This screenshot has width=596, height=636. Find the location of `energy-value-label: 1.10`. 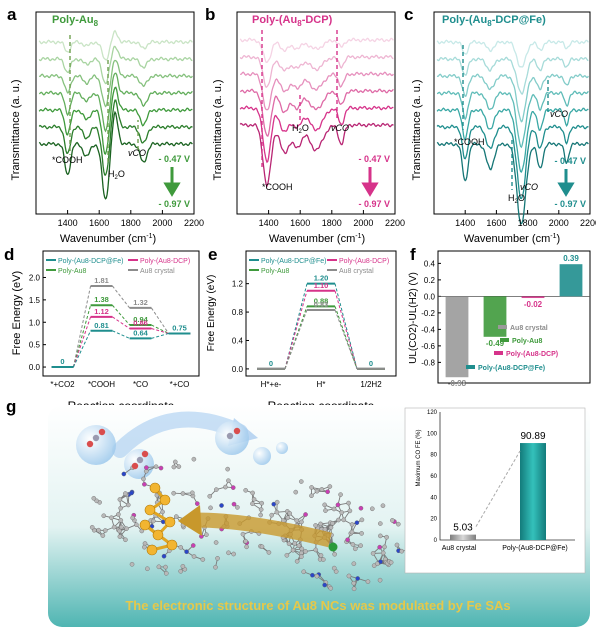

energy-value-label: 1.10 is located at coordinates (321, 285).